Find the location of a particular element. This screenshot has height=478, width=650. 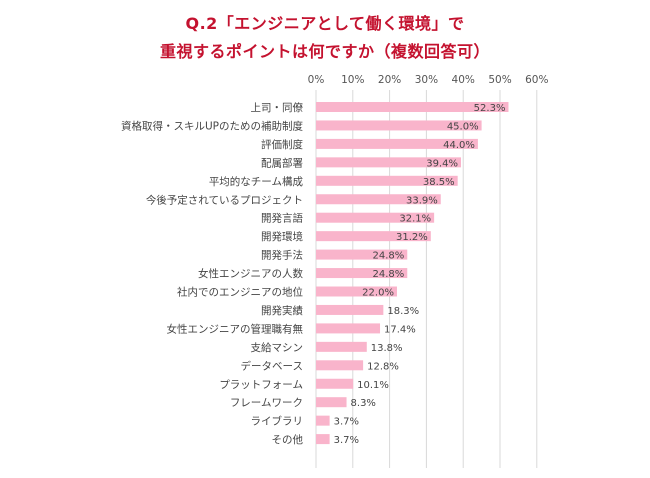

category-label: ライブラリ is located at coordinates (277, 421).